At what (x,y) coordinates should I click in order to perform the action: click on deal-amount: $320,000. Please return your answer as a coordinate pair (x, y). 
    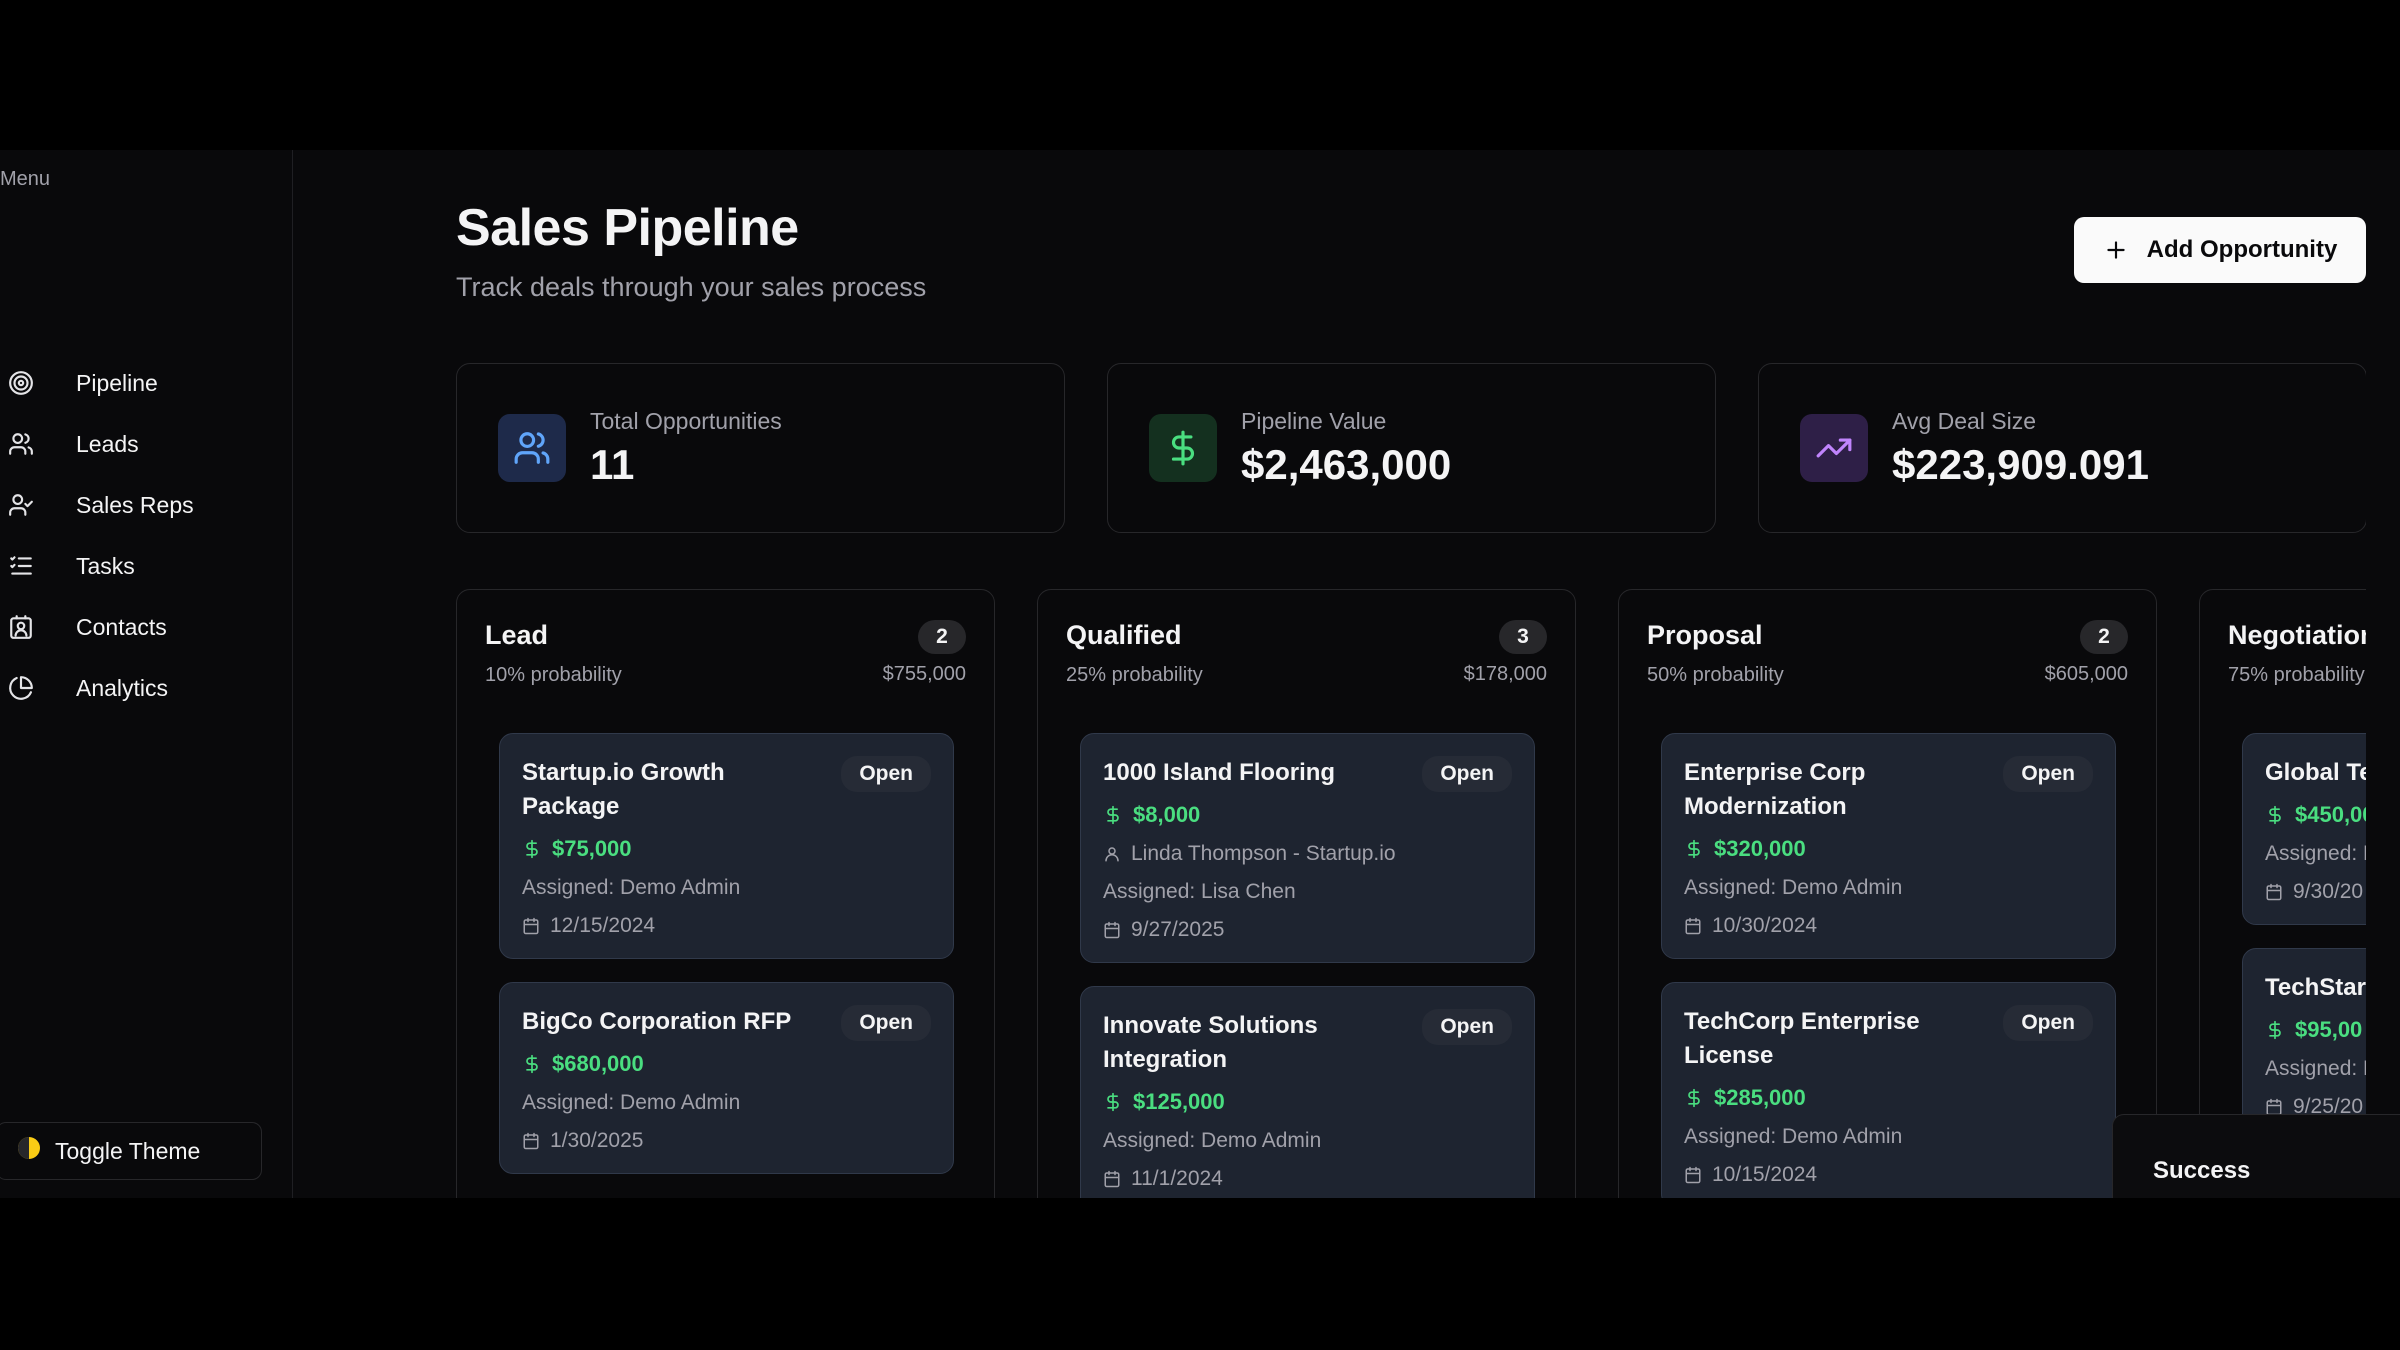
    Looking at the image, I should click on (1760, 848).